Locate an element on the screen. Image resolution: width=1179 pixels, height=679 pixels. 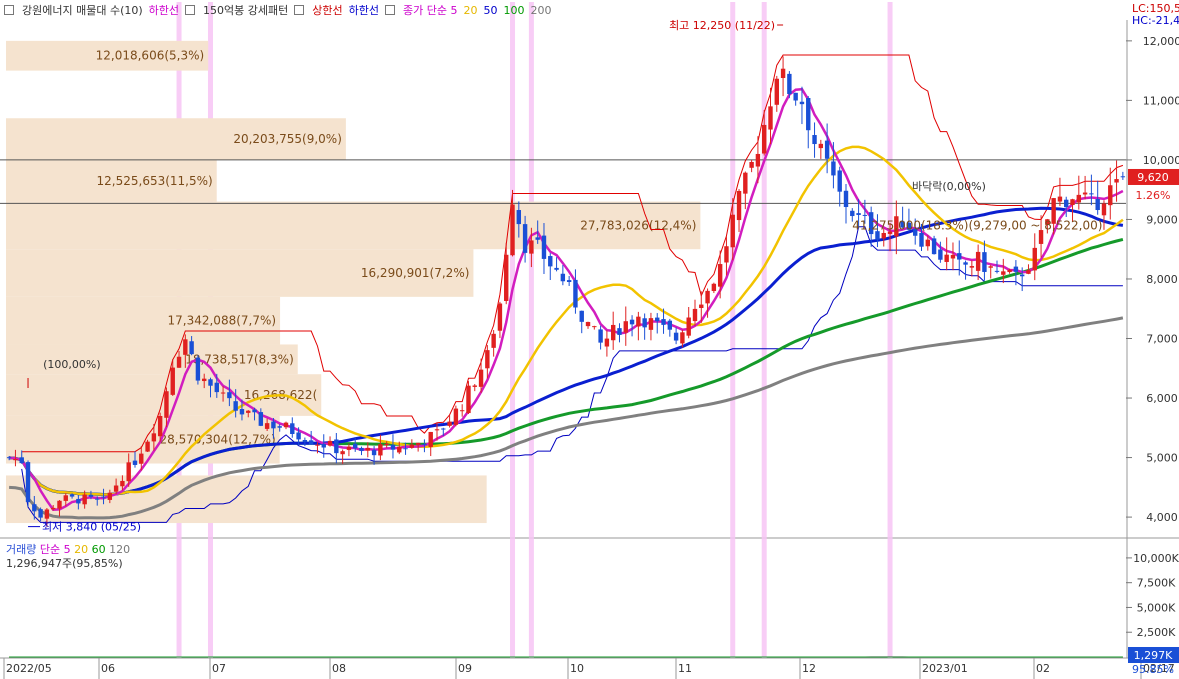
price-tick-label: 10,000 is located at coordinates (1161, 160).